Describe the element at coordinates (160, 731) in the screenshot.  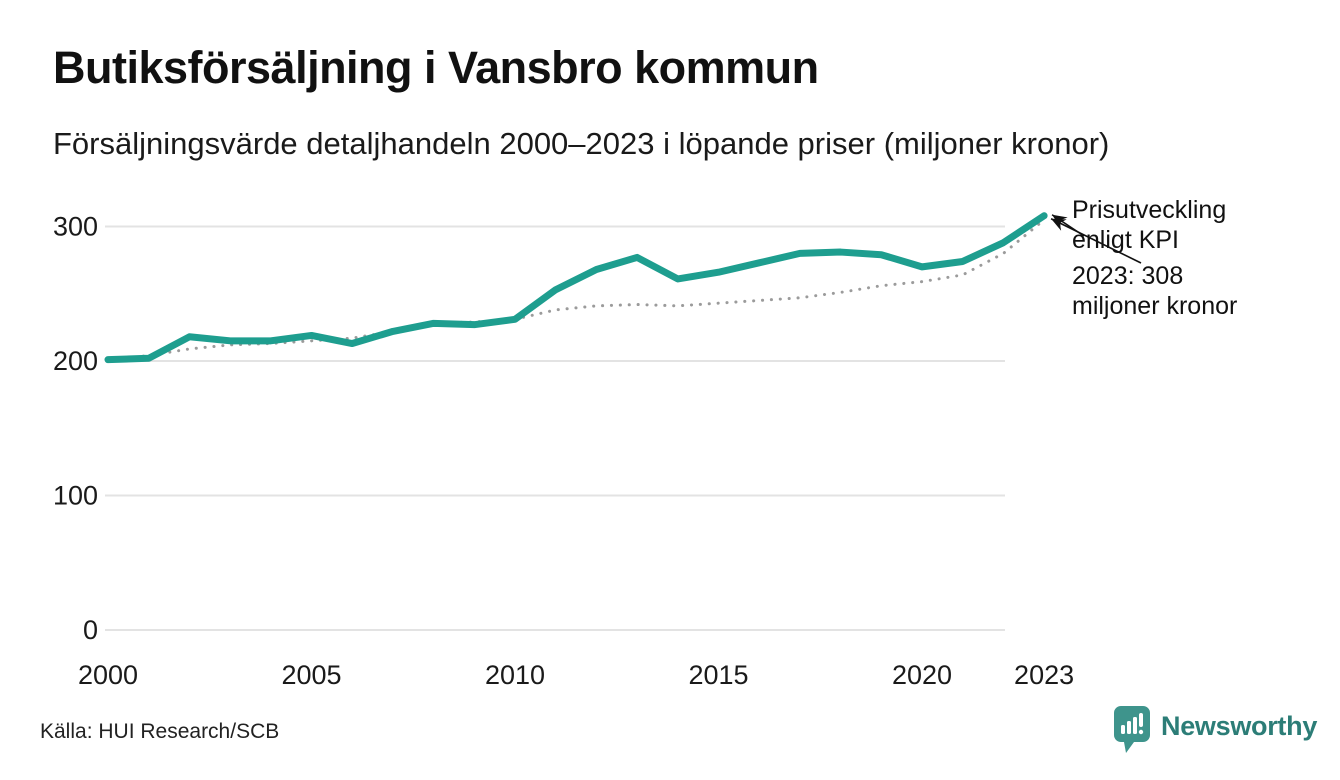
I see `source-note: Källa: HUI Research/SCB` at that location.